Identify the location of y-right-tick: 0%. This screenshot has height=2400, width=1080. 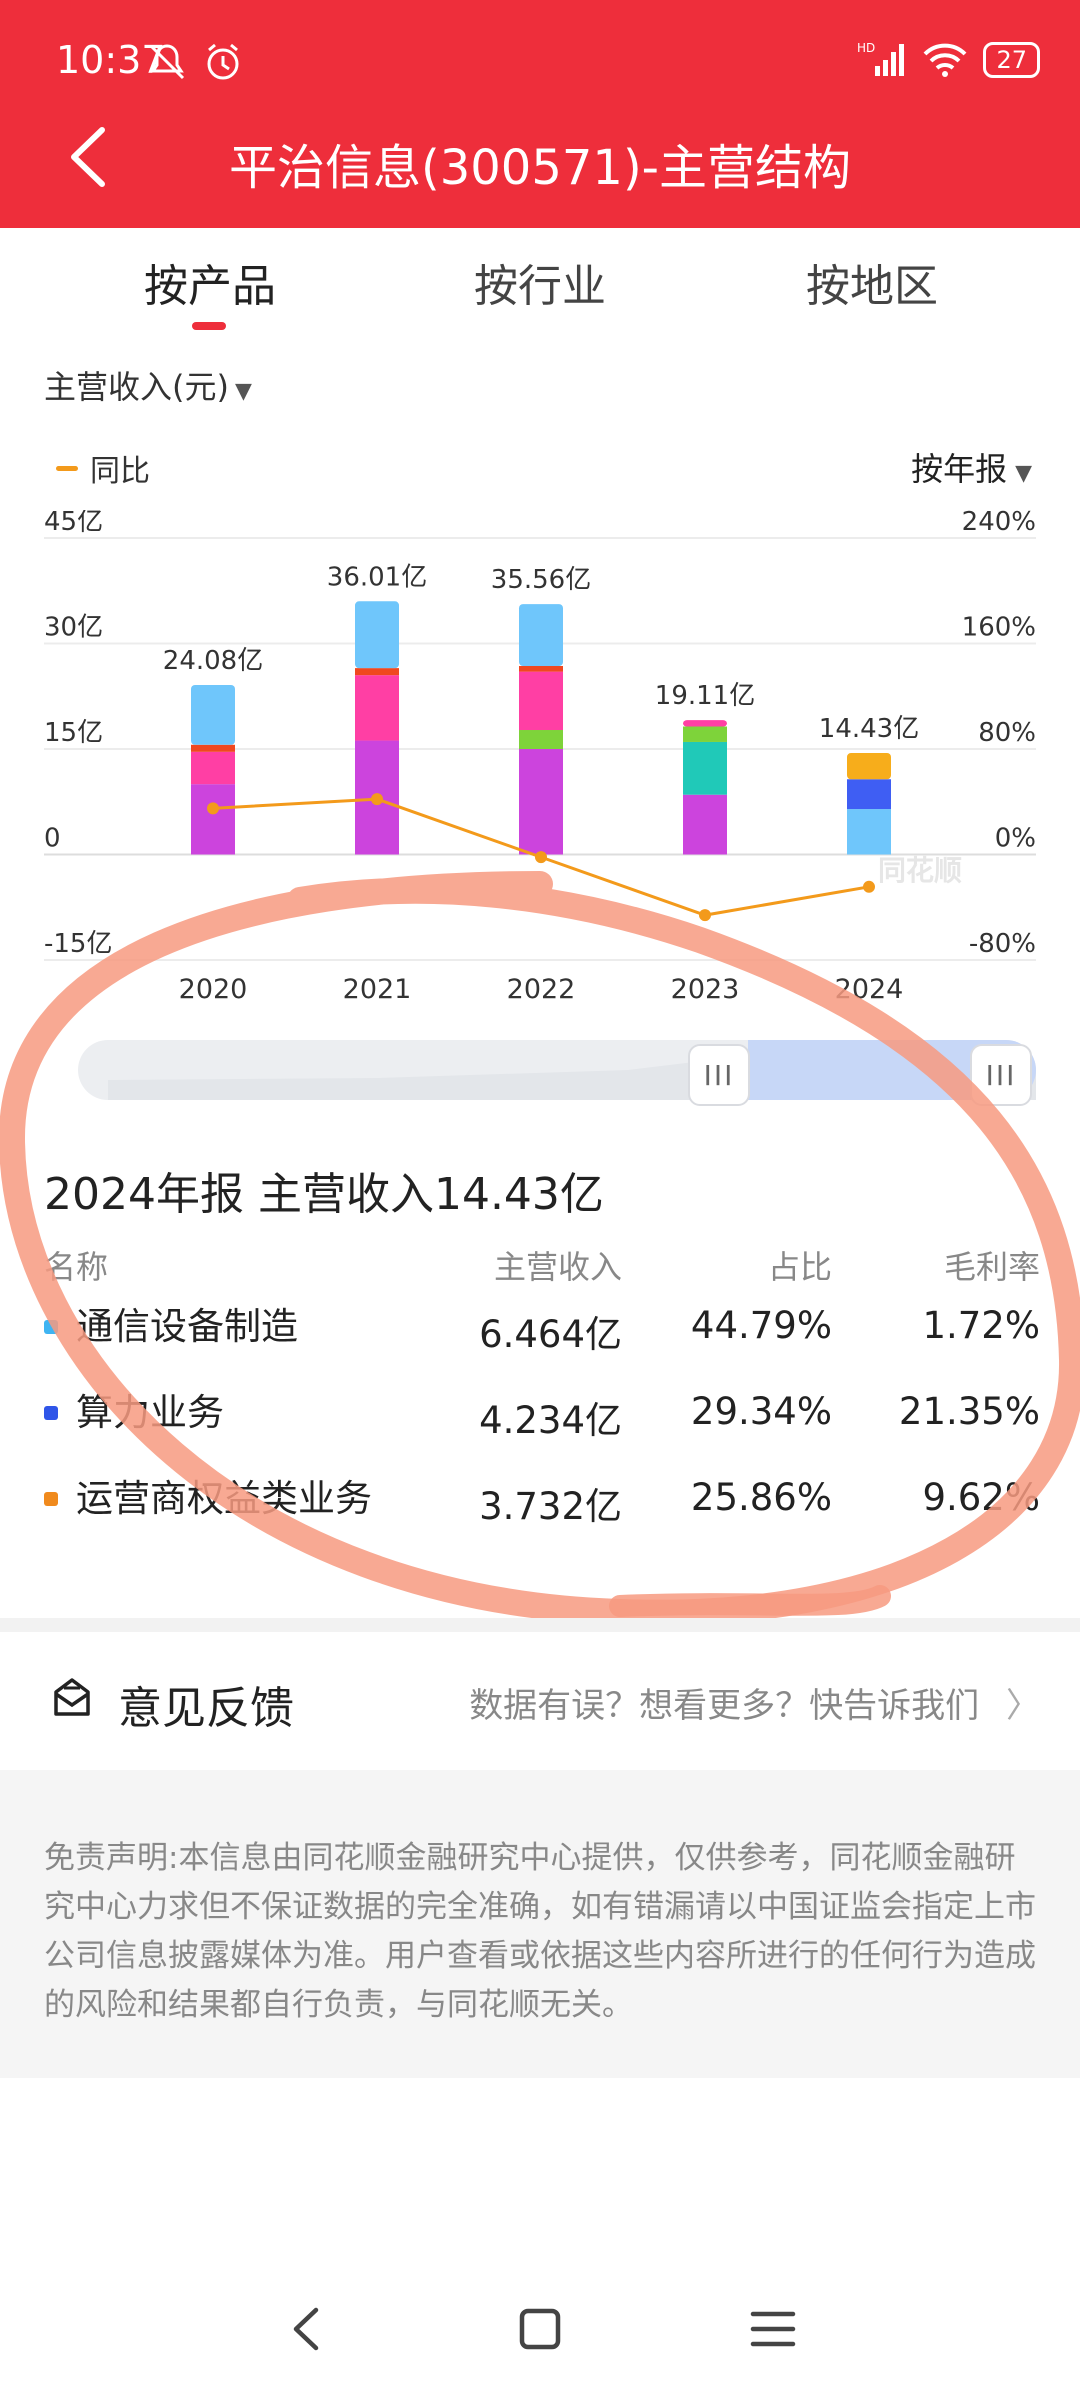
(1015, 839).